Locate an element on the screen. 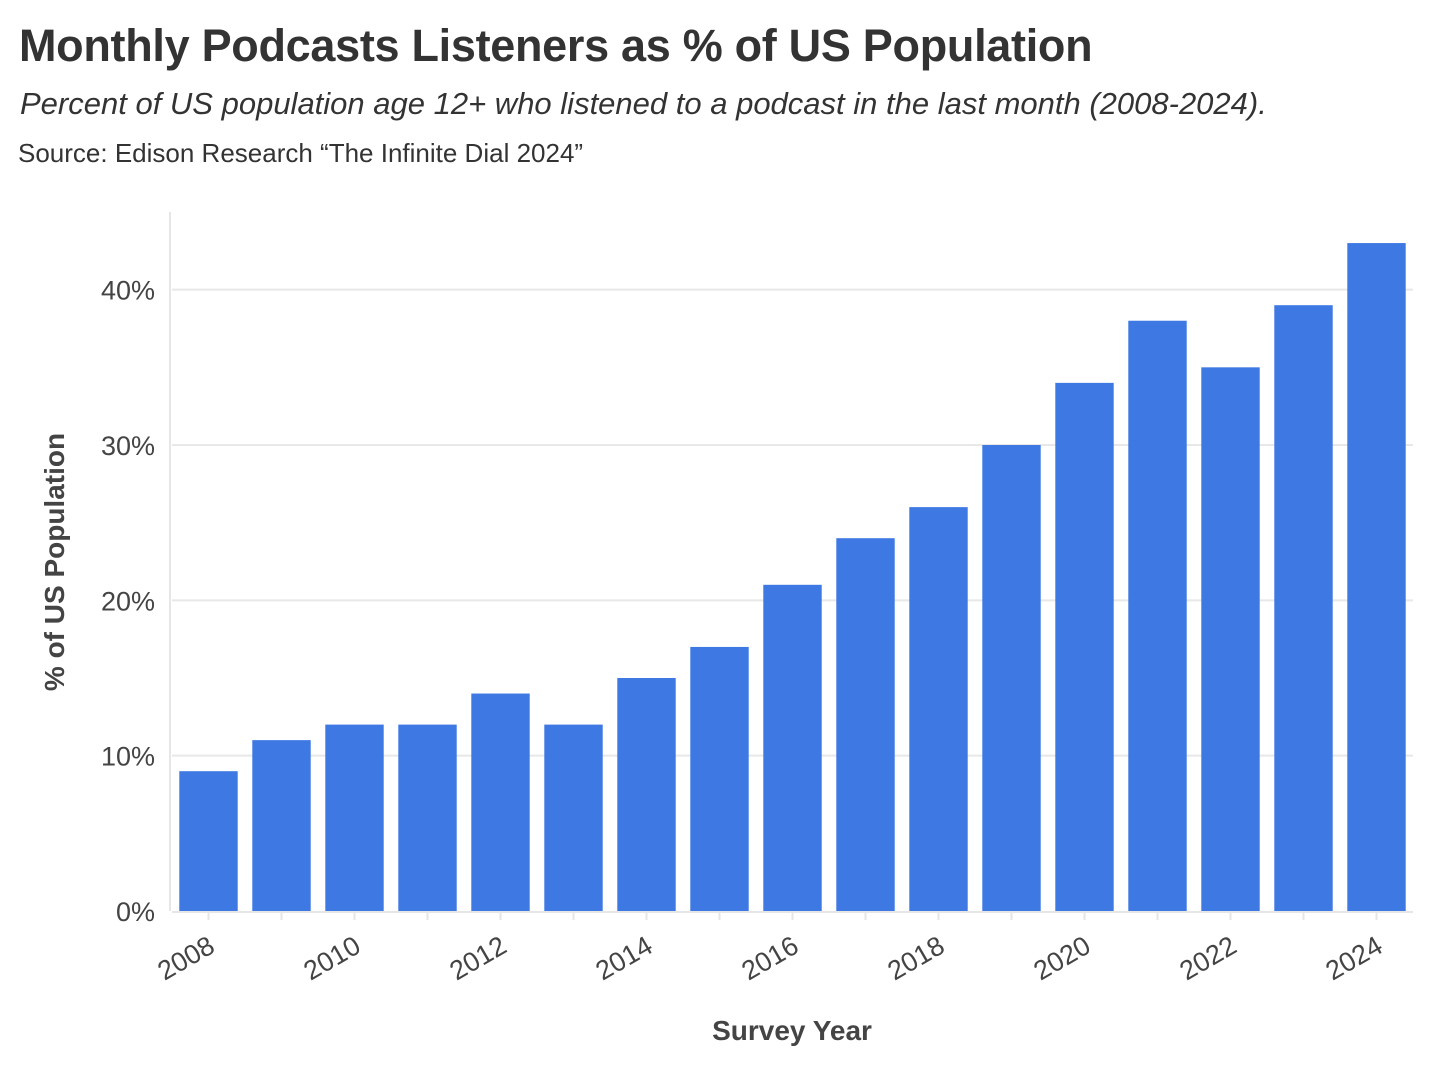 This screenshot has height=1083, width=1456. y-tick-label: 20% is located at coordinates (128, 601).